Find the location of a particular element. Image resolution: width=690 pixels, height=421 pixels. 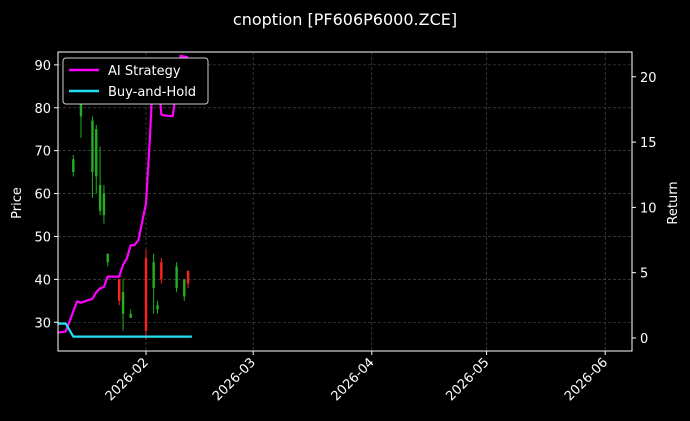

candles is located at coordinates (131, 215).